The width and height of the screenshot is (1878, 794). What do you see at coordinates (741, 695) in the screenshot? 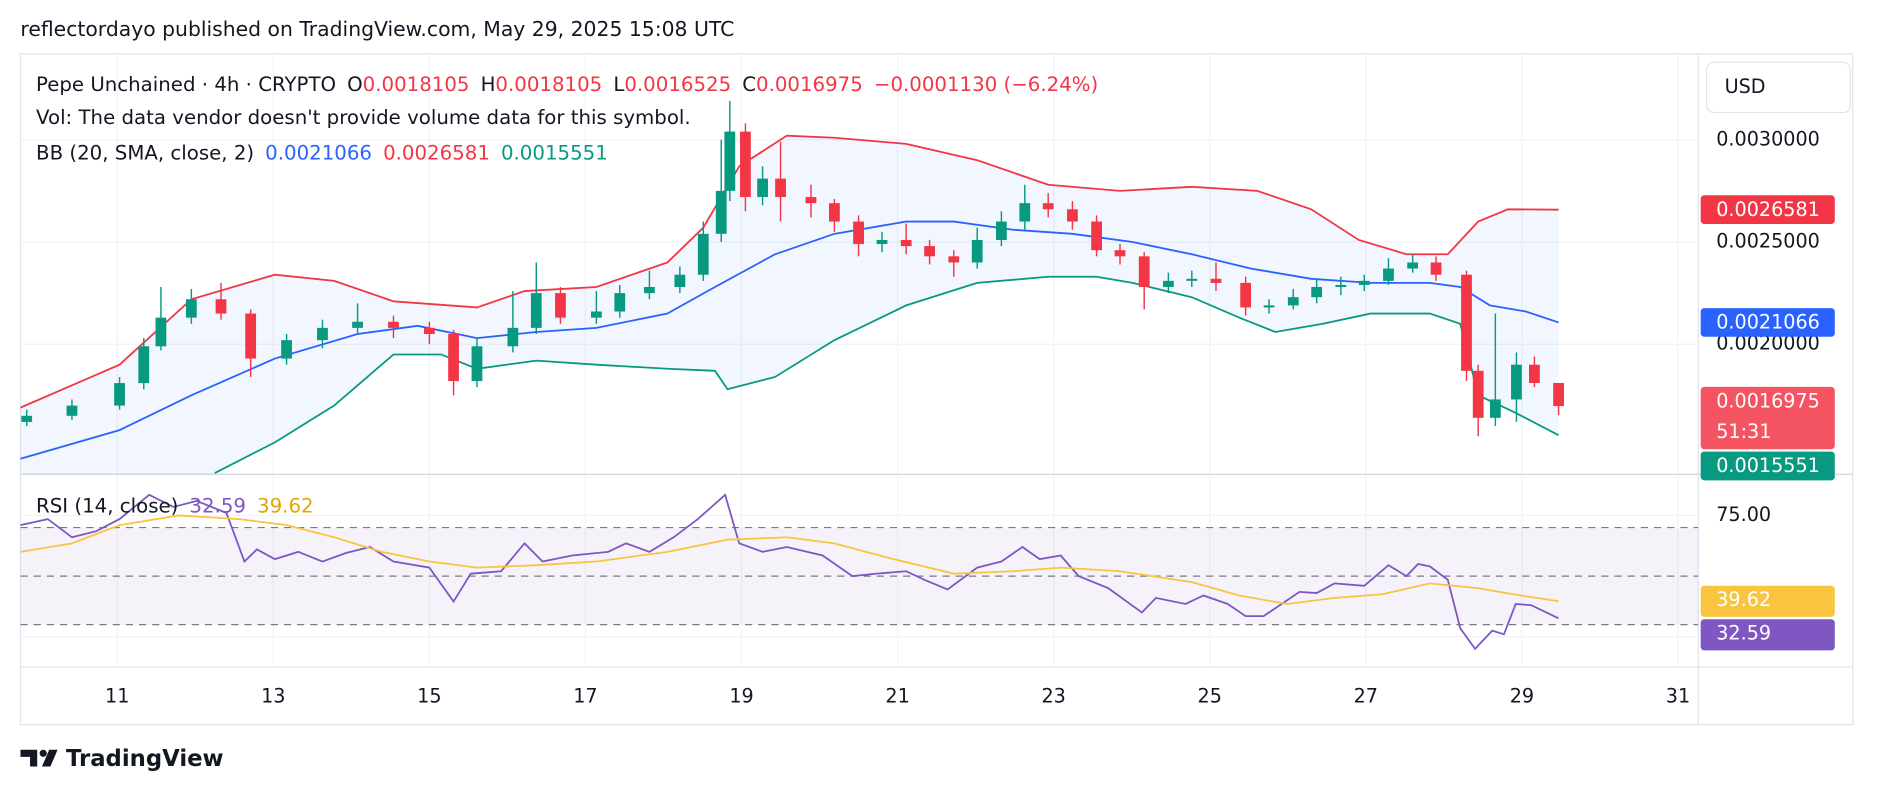
I see `x-tick-label: 19` at bounding box center [741, 695].